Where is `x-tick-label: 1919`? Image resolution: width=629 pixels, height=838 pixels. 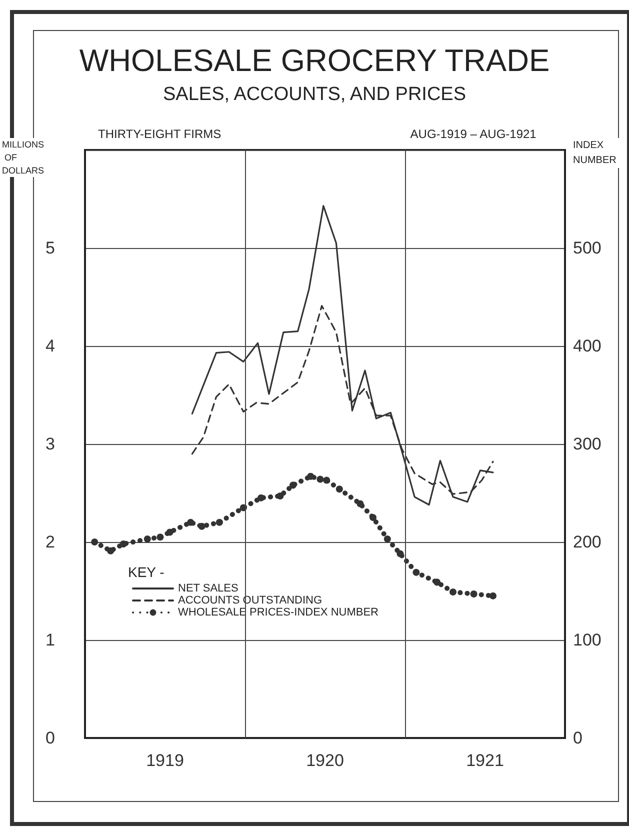
x-tick-label: 1919 is located at coordinates (165, 760).